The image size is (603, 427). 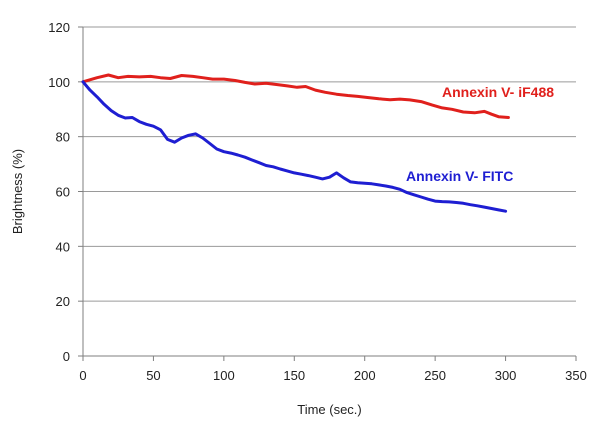 What do you see at coordinates (59, 27) in the screenshot?
I see `y-tick-label-120: 120` at bounding box center [59, 27].